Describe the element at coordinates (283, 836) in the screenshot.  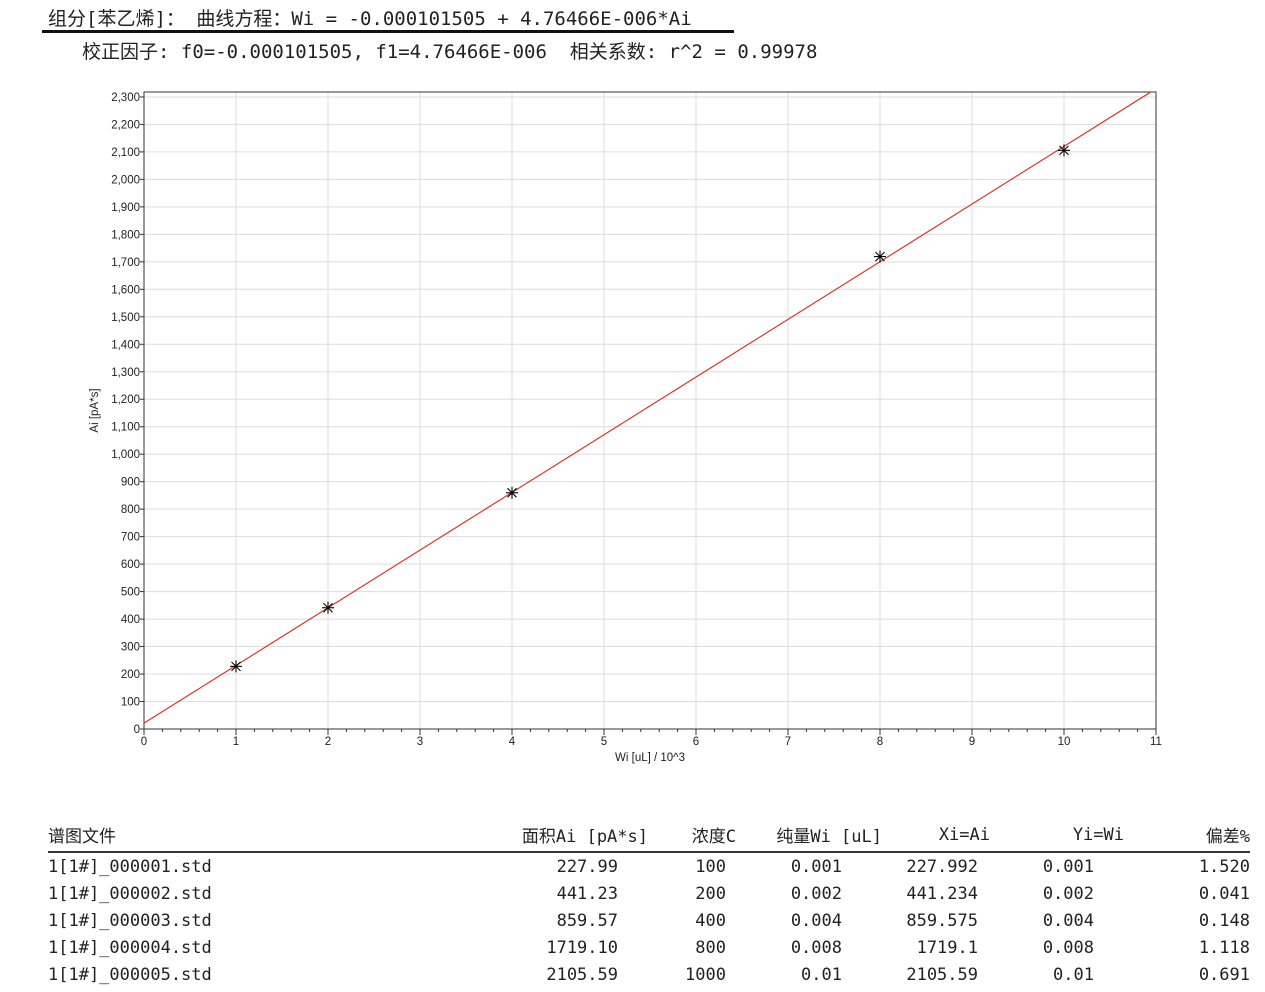
I see `col-file: 谱图文件` at that location.